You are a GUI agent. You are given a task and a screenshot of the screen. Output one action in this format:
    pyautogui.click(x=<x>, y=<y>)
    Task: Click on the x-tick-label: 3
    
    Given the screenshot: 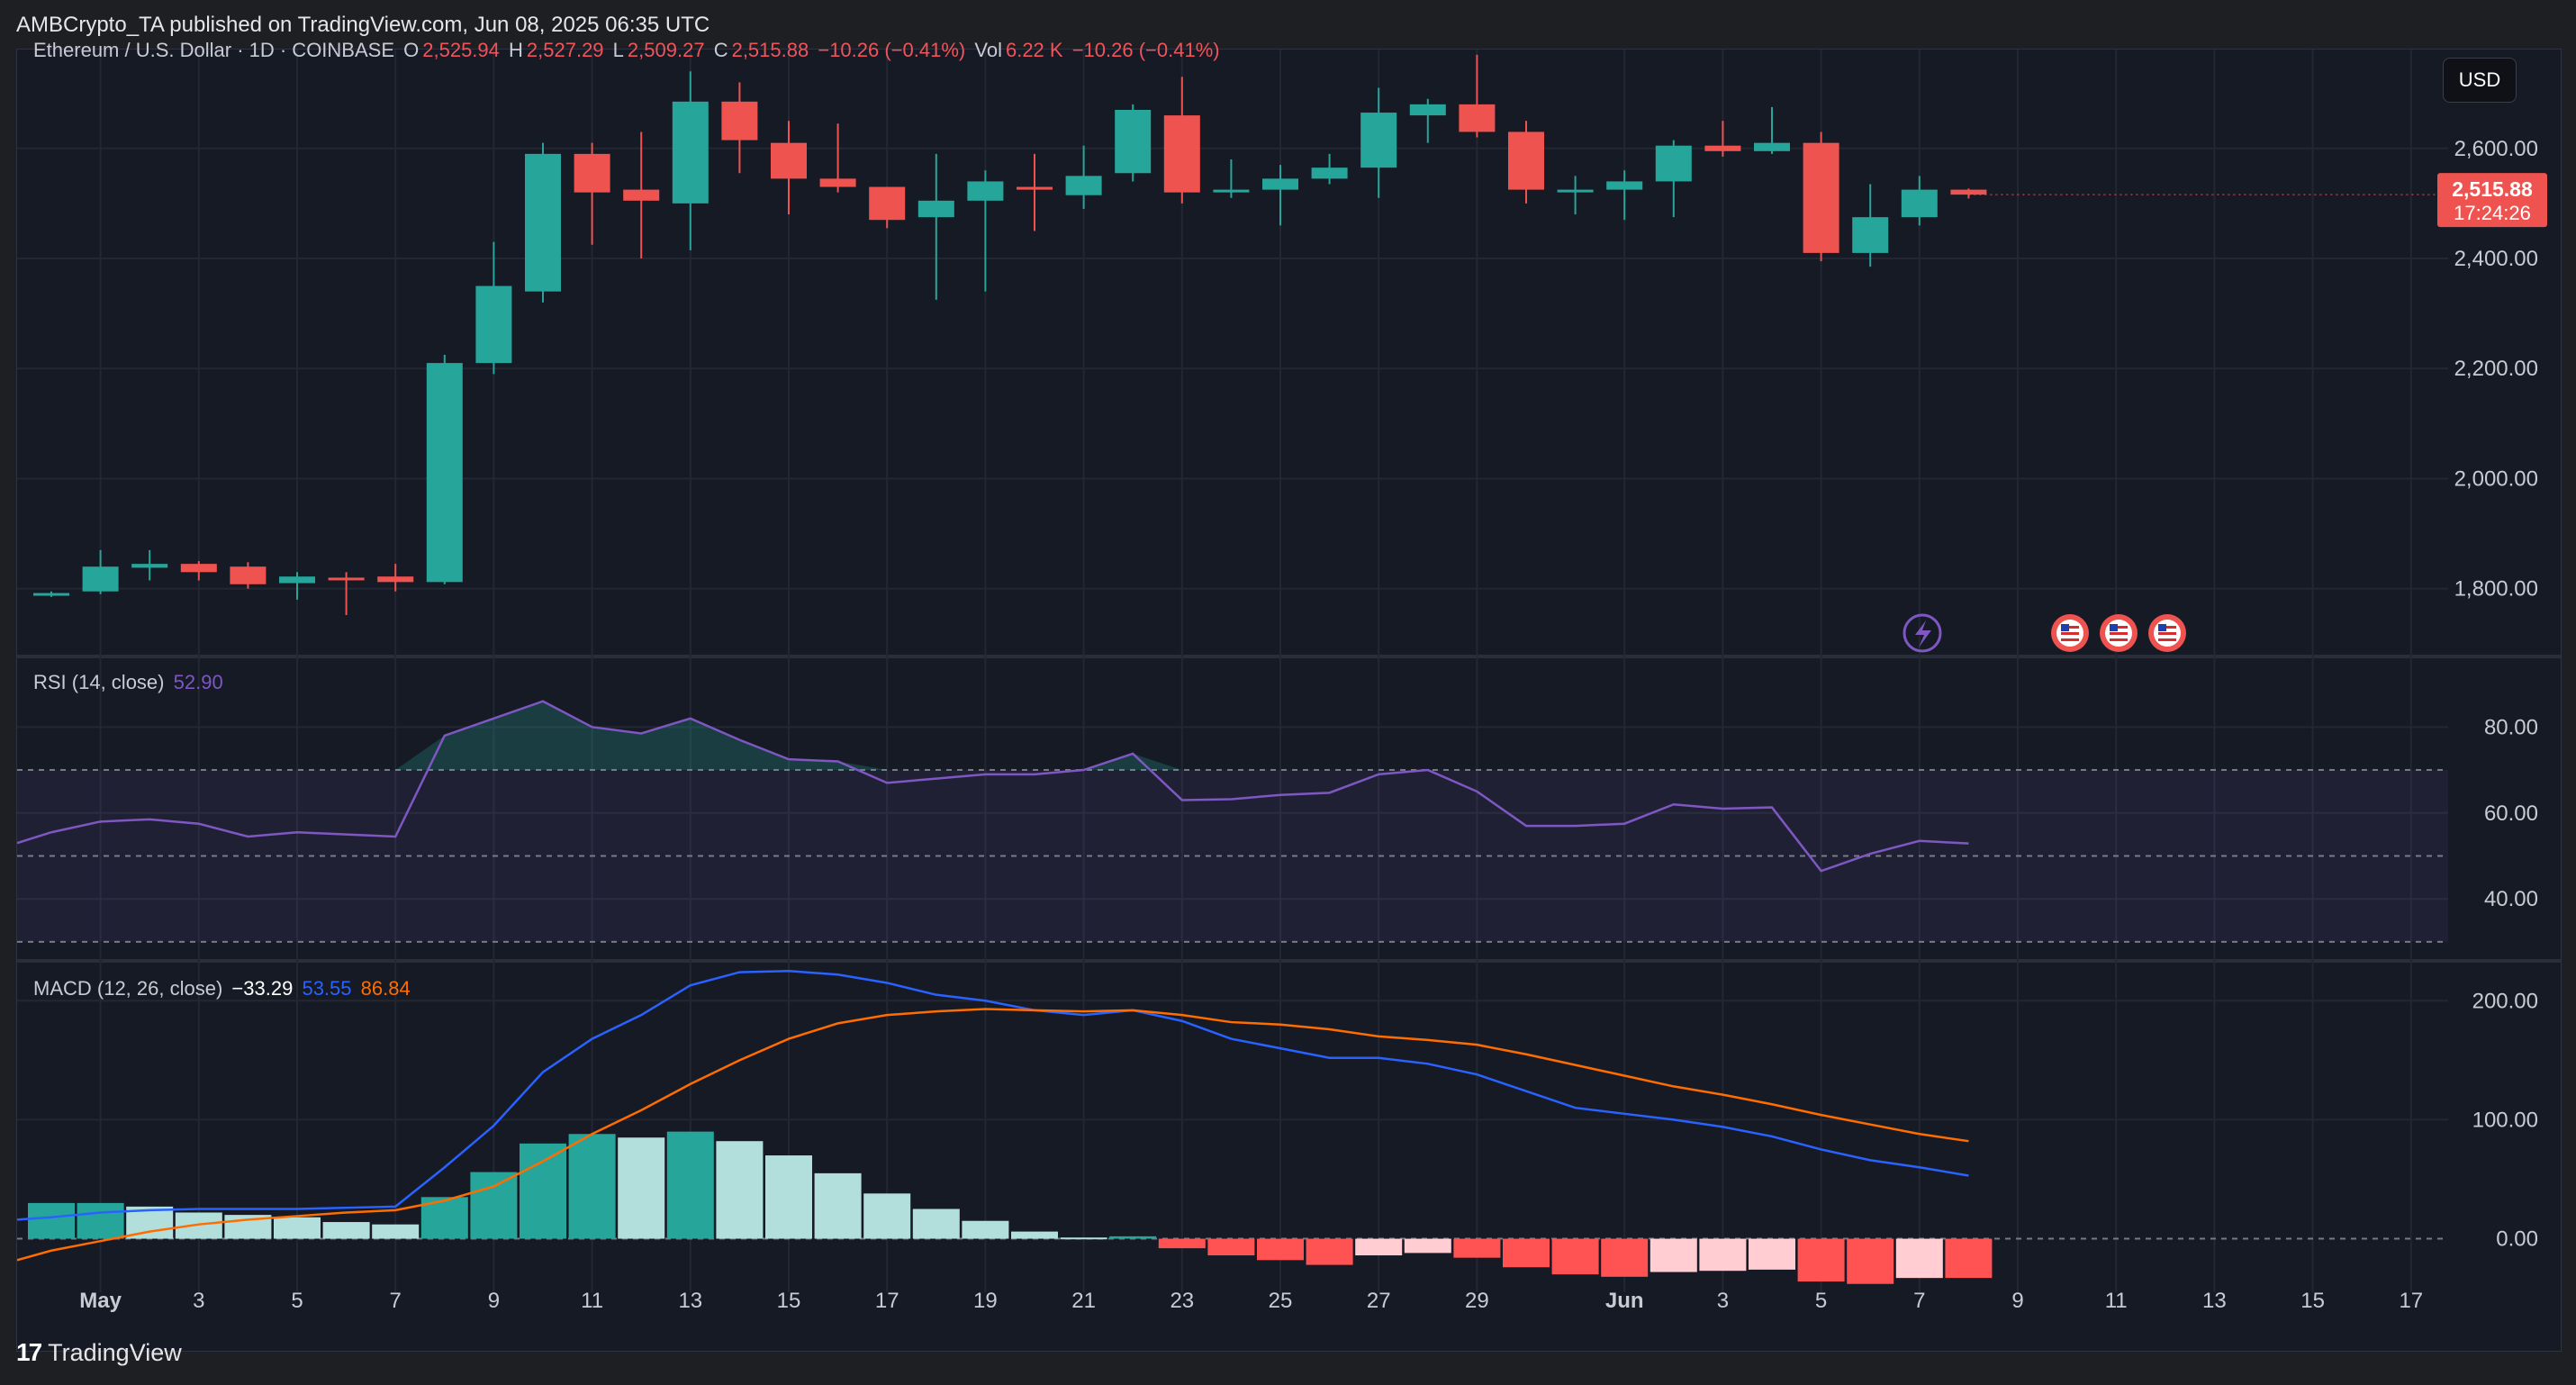 What is the action you would take?
    pyautogui.click(x=198, y=1301)
    